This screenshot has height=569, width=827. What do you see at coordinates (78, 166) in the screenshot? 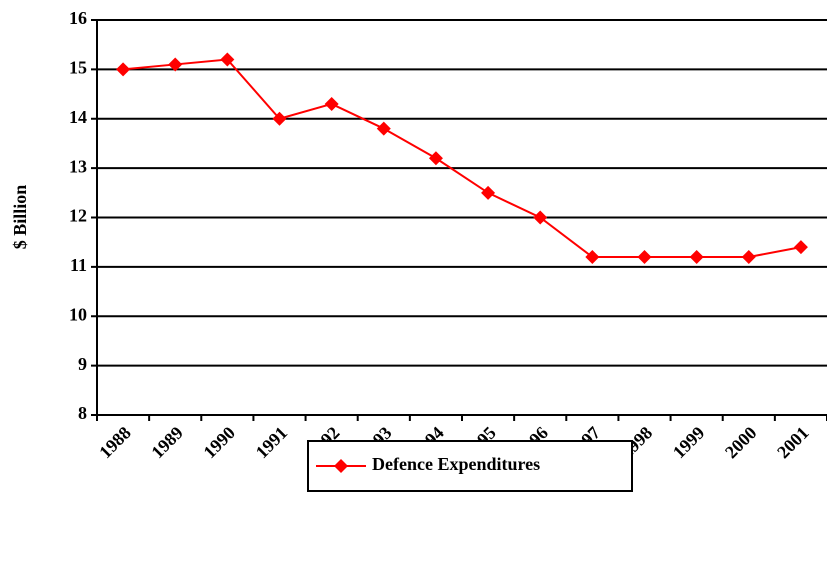
I see `y-tick-label: 13` at bounding box center [78, 166].